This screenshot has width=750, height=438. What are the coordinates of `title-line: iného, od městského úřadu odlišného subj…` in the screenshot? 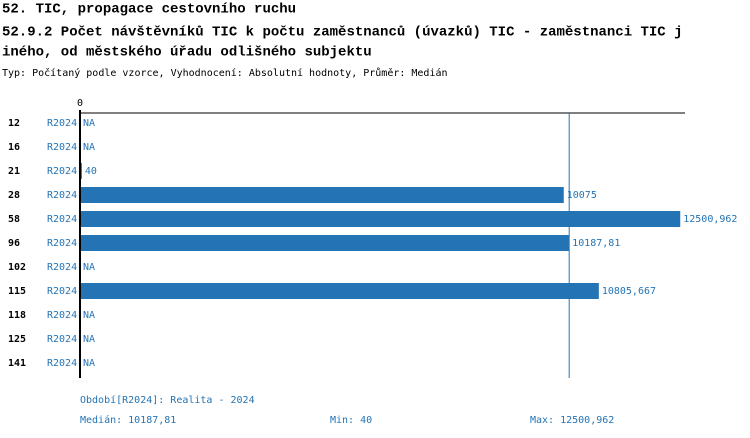 It's located at (187, 53).